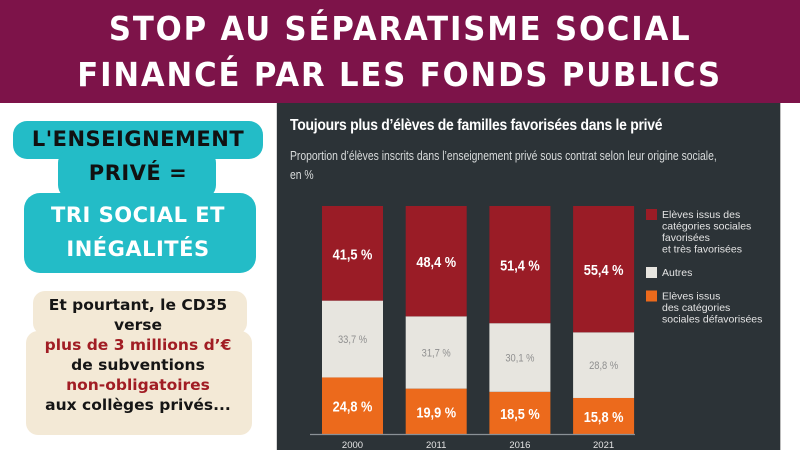  I want to click on legend-label-0-0: Elèves issus, so click(691, 297).